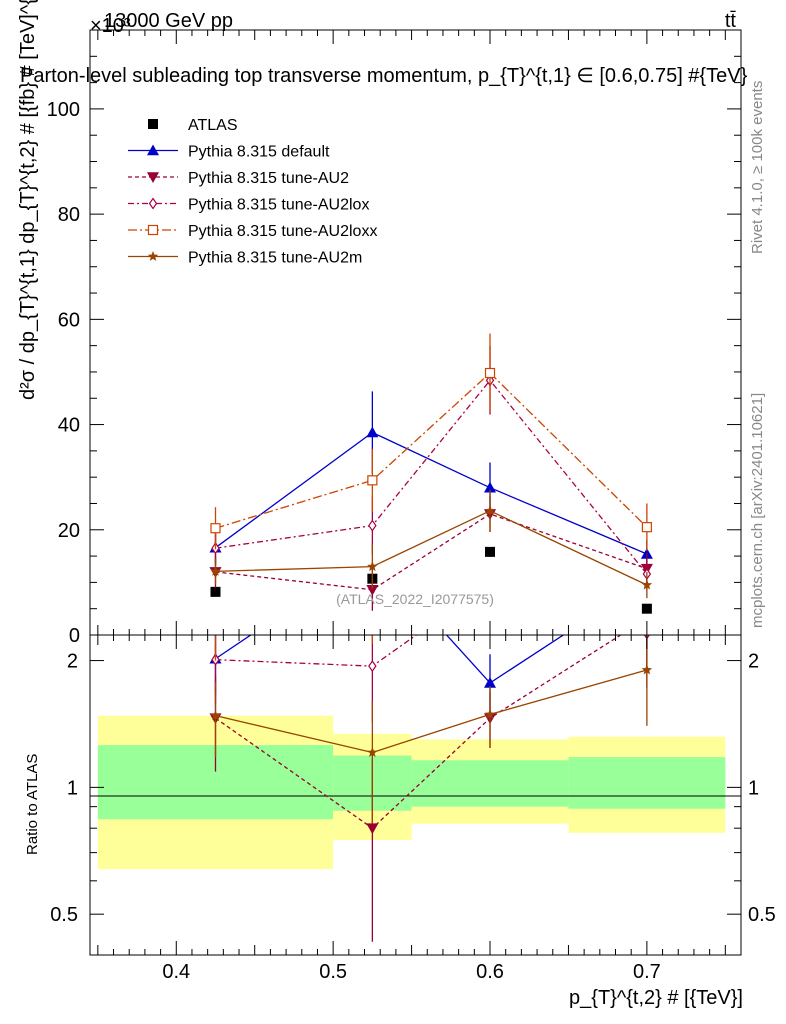 Image resolution: width=786 pixels, height=1024 pixels. Describe the element at coordinates (757, 167) in the screenshot. I see `rivet-label: Rivet 4.1.0, ≥ 100k events` at that location.